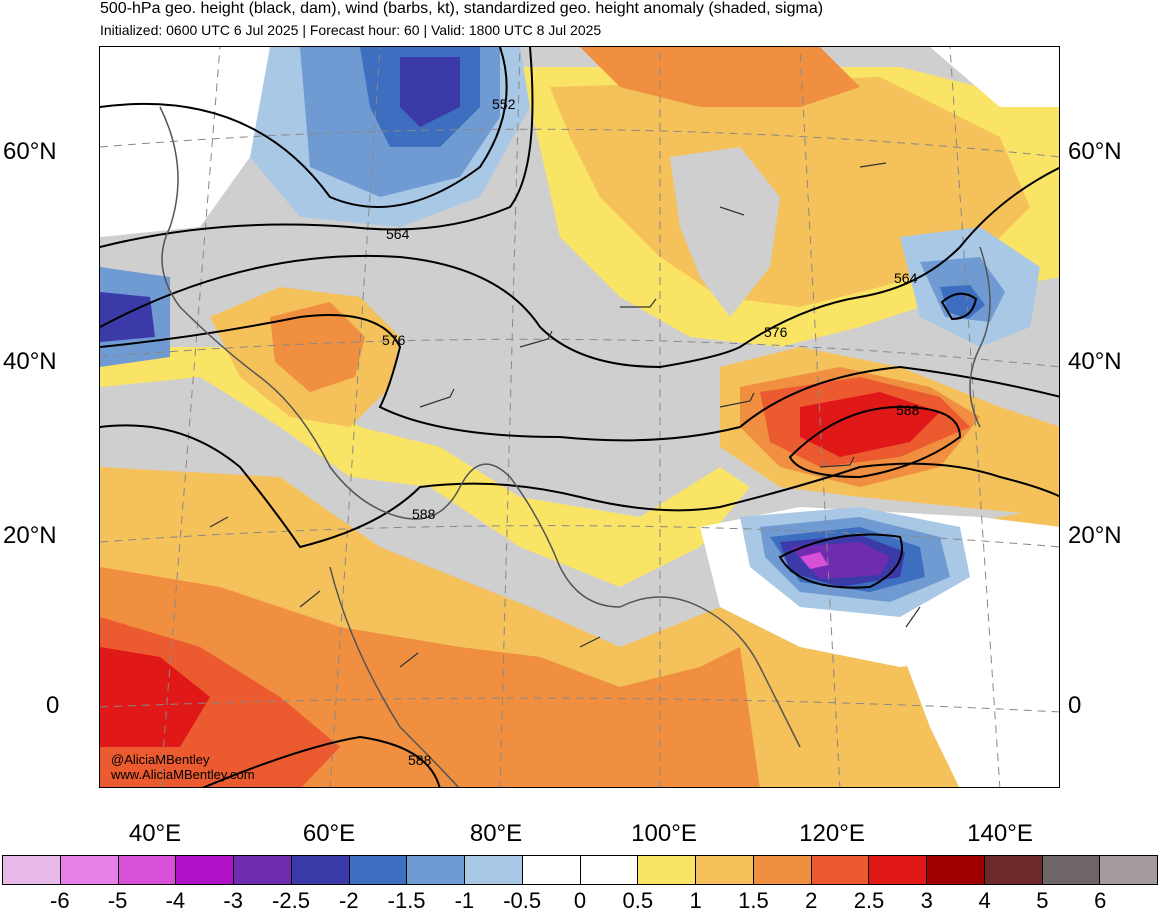 The height and width of the screenshot is (914, 1160). What do you see at coordinates (1000, 833) in the screenshot?
I see `lon-label: 140°E` at bounding box center [1000, 833].